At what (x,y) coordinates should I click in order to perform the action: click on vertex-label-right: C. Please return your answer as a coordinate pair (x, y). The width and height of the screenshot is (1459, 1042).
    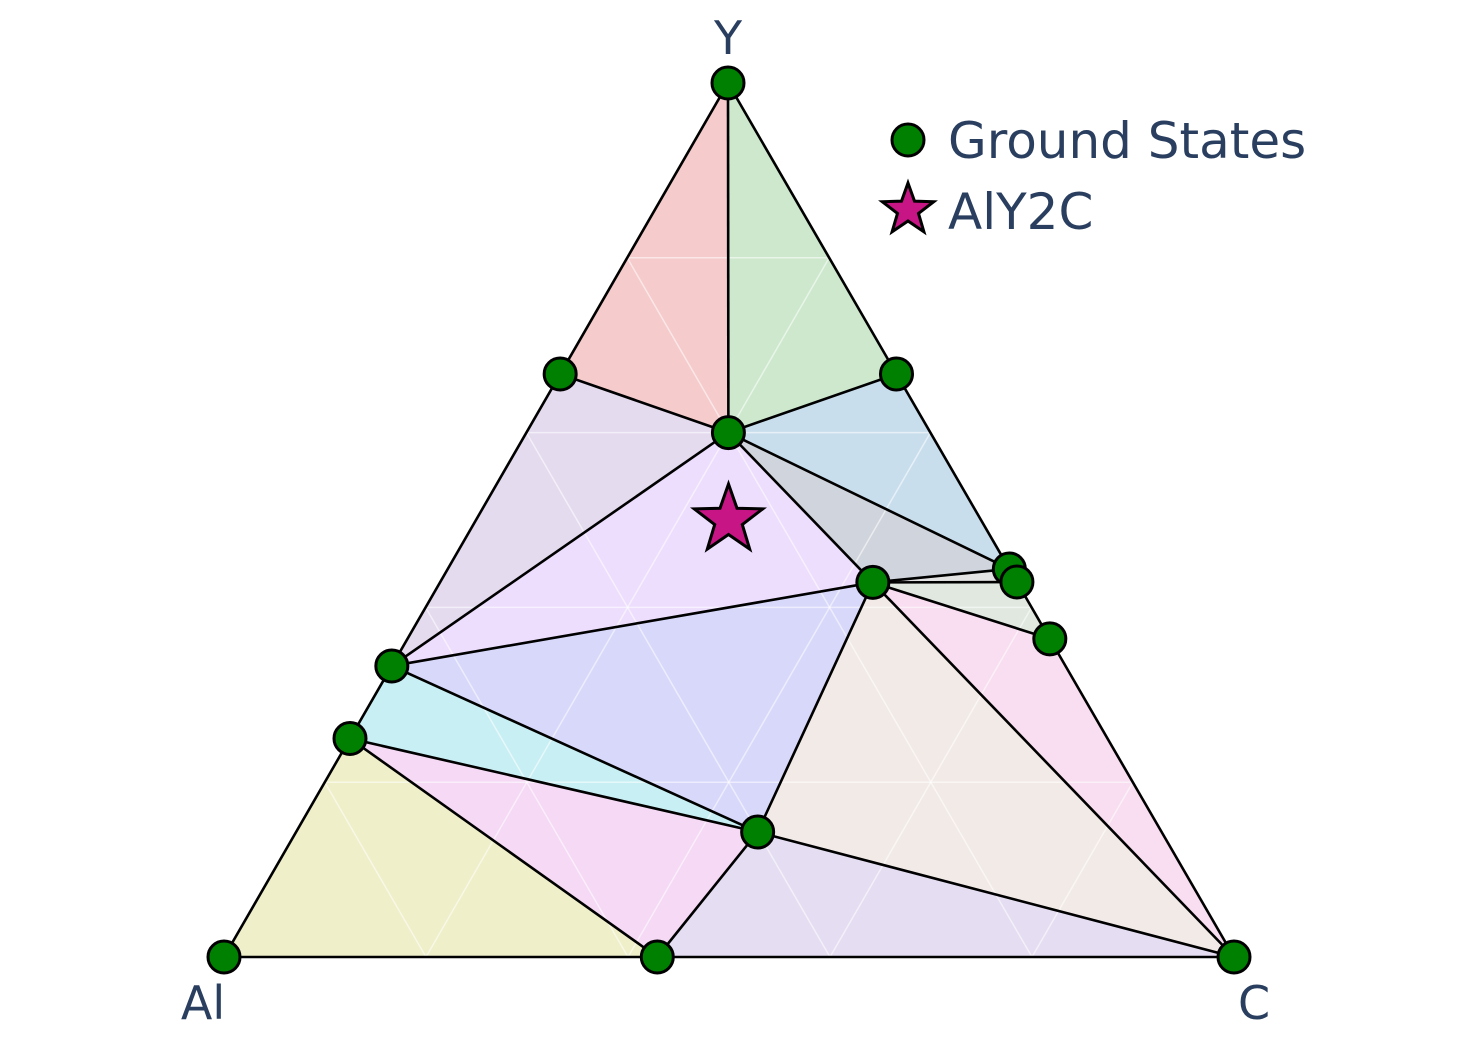
    Looking at the image, I should click on (1254, 1003).